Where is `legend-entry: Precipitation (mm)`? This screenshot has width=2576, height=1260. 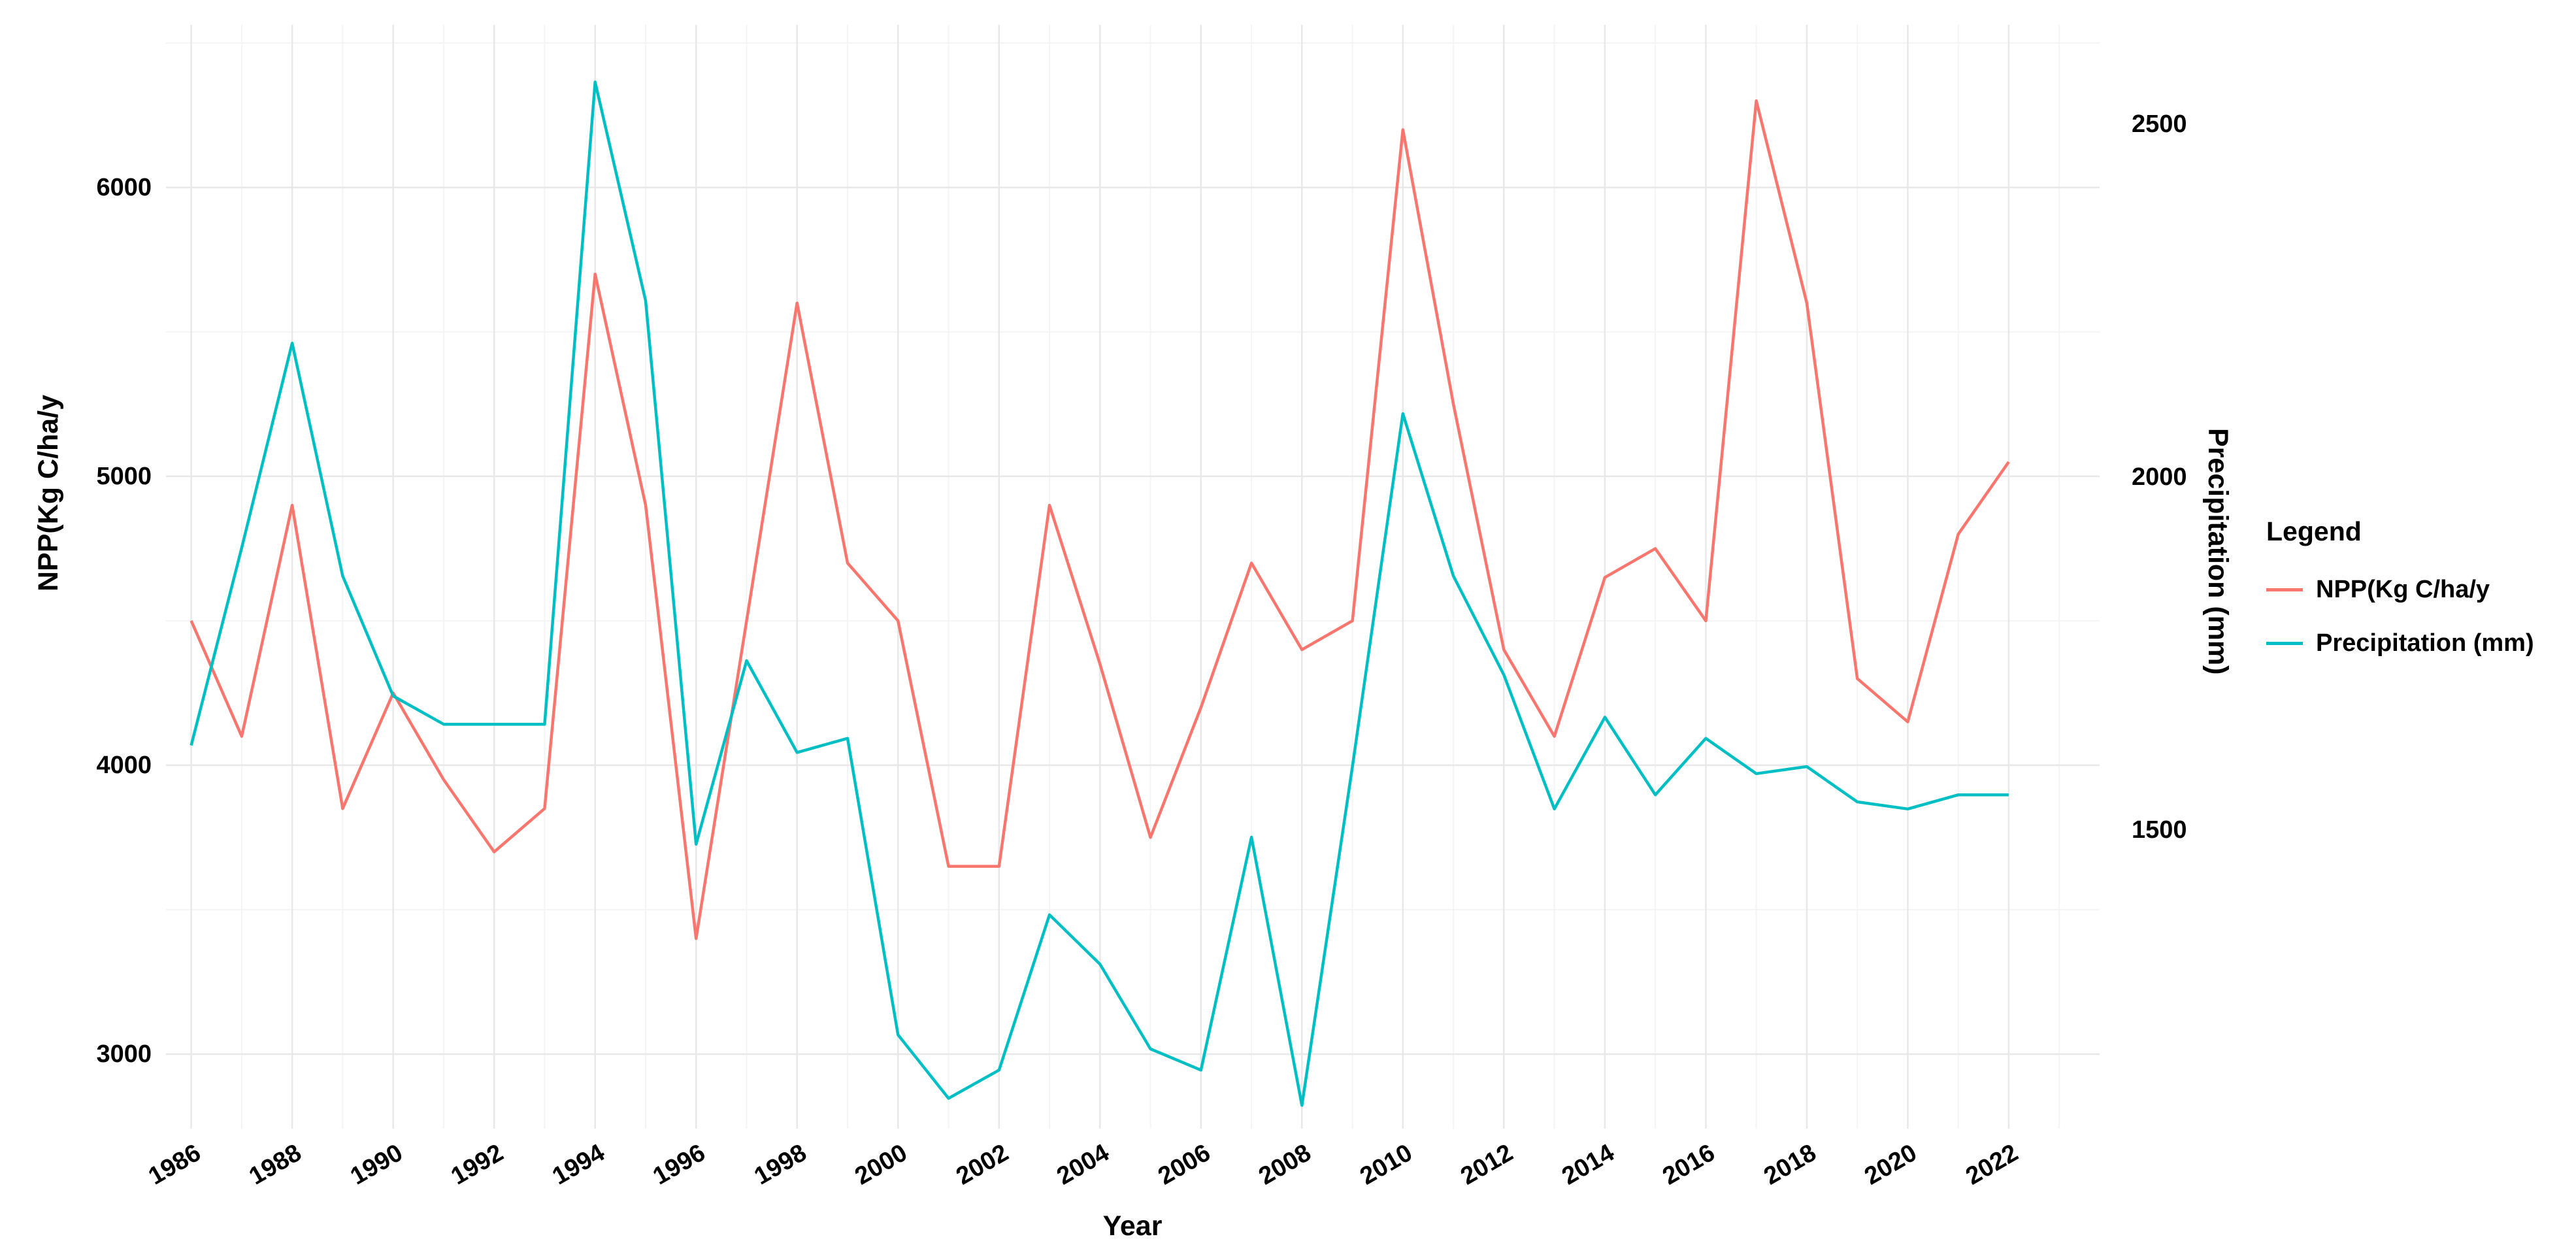 legend-entry: Precipitation (mm) is located at coordinates (2400, 643).